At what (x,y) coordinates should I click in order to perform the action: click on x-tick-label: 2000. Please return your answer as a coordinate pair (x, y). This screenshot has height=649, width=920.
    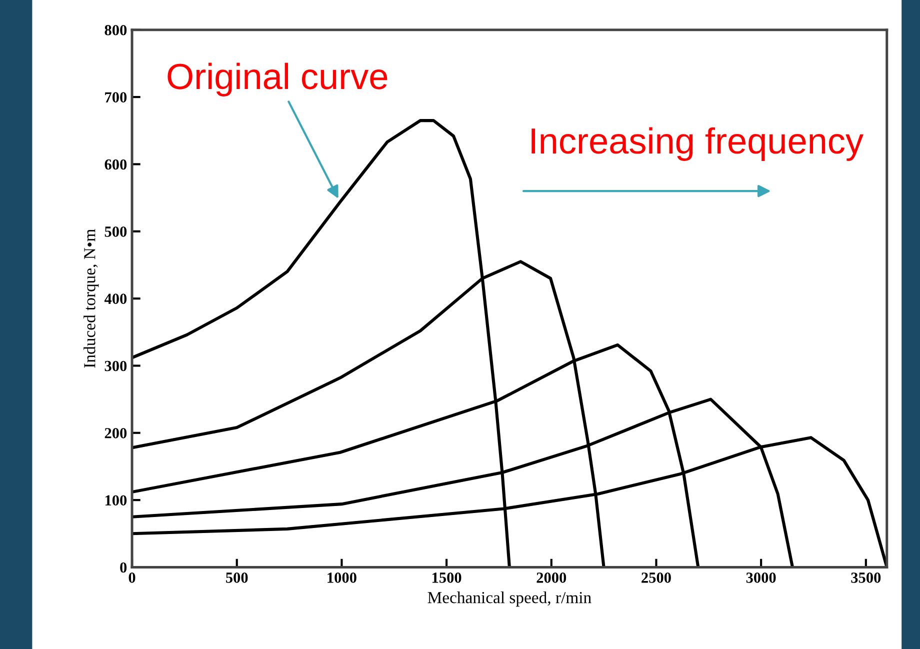
    Looking at the image, I should click on (551, 577).